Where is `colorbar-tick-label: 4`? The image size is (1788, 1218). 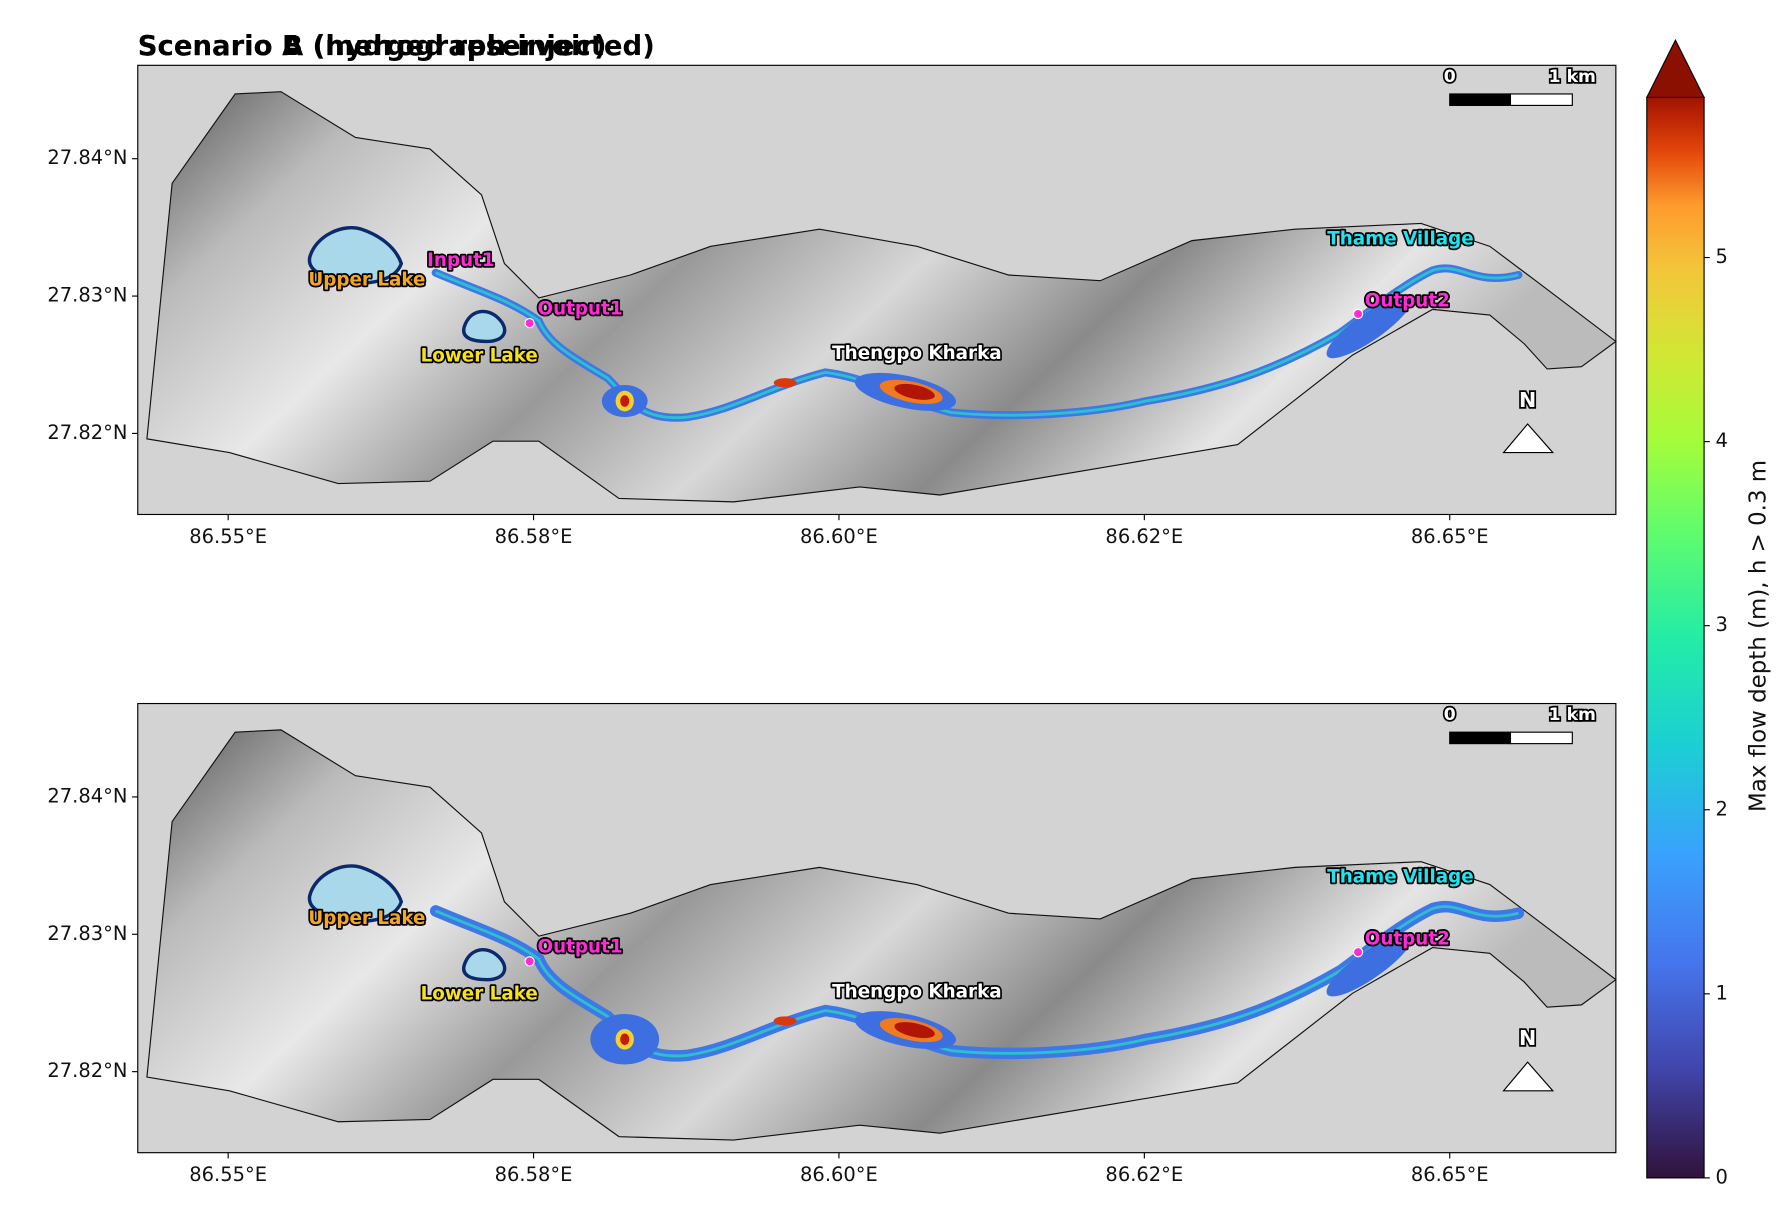
colorbar-tick-label: 4 is located at coordinates (1722, 440).